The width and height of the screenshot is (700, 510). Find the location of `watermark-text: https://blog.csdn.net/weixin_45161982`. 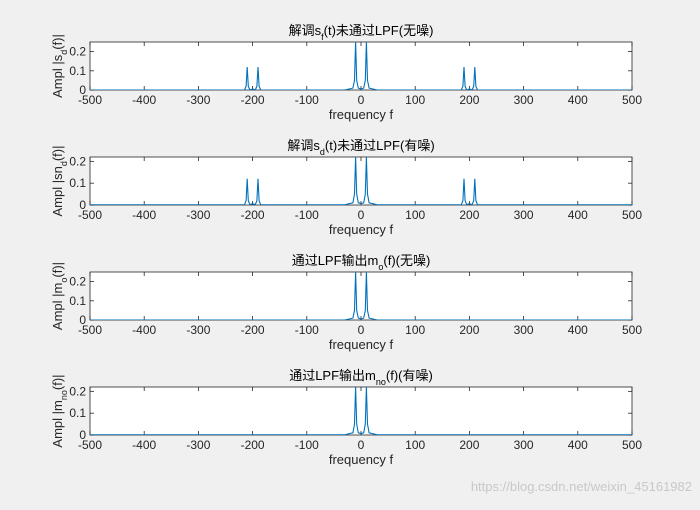

watermark-text: https://blog.csdn.net/weixin_45161982 is located at coordinates (581, 486).